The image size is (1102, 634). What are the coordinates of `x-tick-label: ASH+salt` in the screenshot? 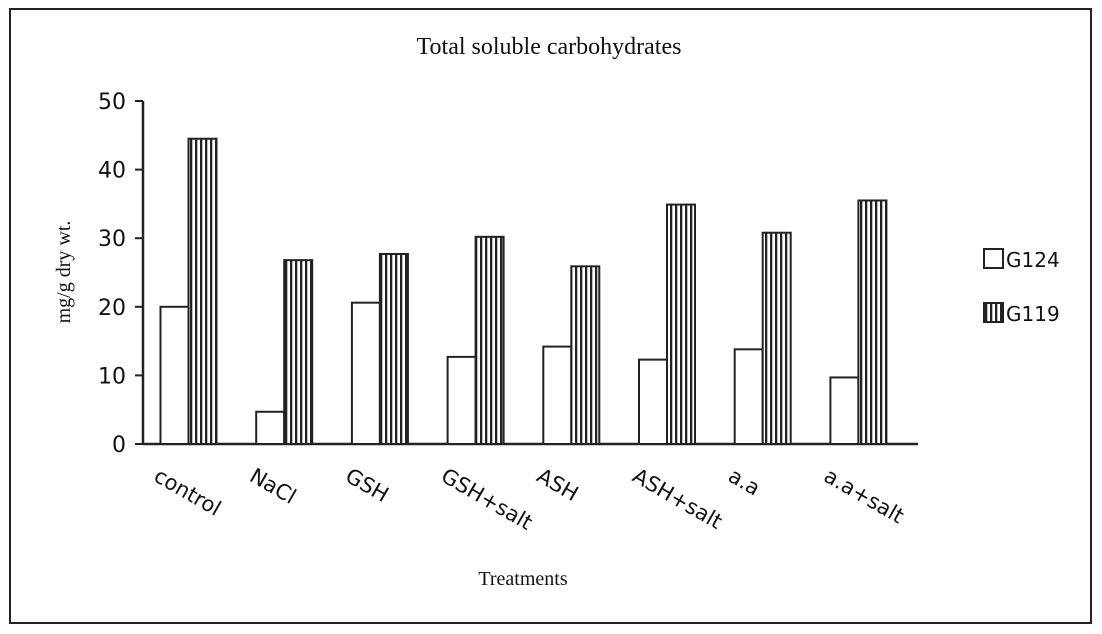 It's located at (678, 499).